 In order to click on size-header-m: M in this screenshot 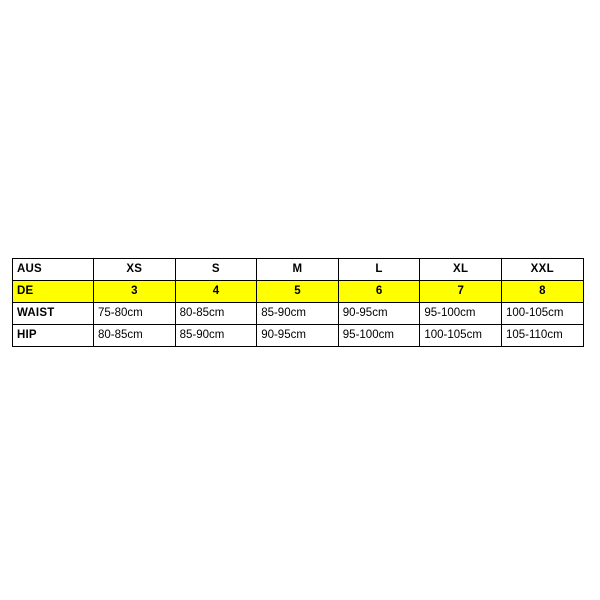, I will do `click(297, 269)`.